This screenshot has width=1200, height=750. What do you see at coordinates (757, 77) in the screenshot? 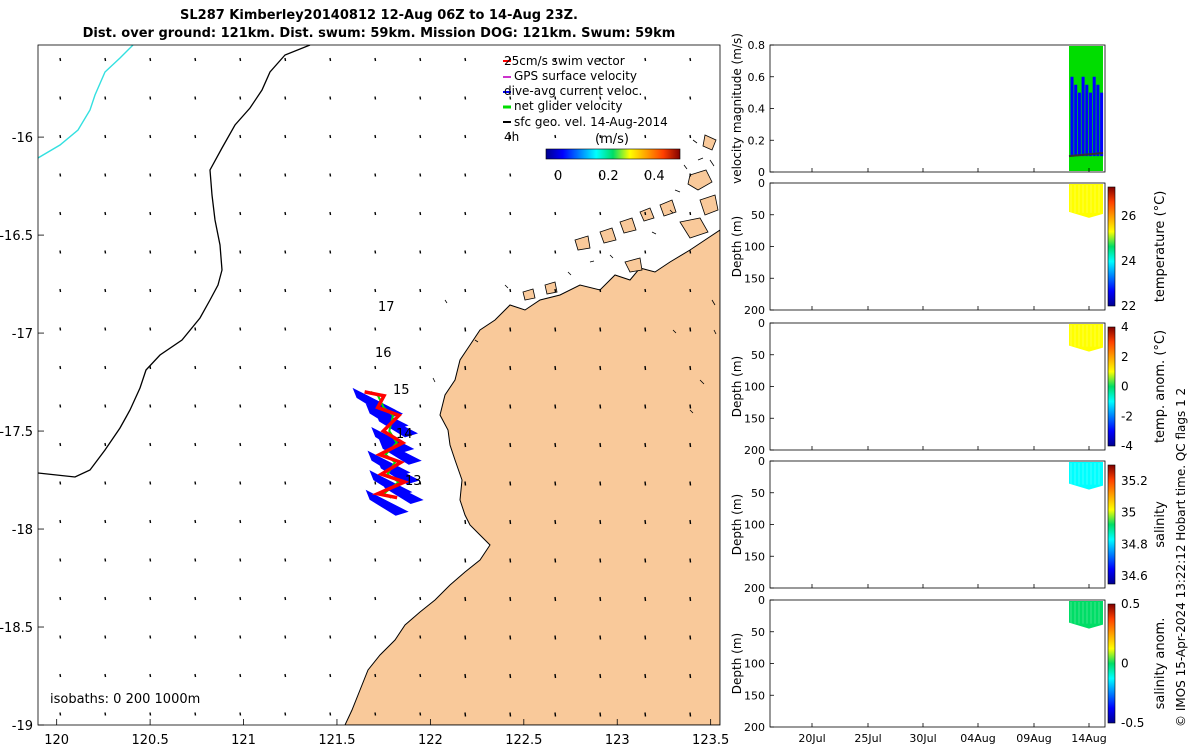
I see `vel-ytick-label: 0.6` at bounding box center [757, 77].